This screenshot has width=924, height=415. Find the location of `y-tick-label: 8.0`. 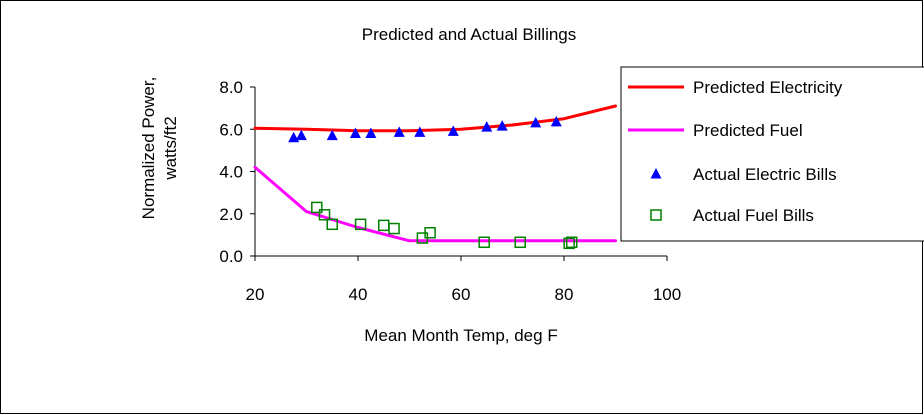

y-tick-label: 8.0 is located at coordinates (231, 87).